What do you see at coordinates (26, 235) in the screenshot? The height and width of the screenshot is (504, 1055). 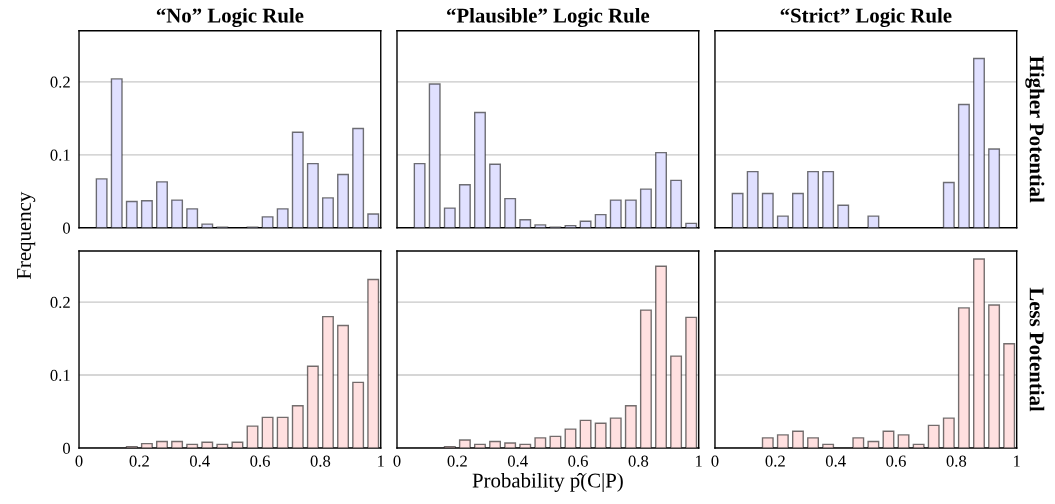 I see `y-axis-title: Frequency` at bounding box center [26, 235].